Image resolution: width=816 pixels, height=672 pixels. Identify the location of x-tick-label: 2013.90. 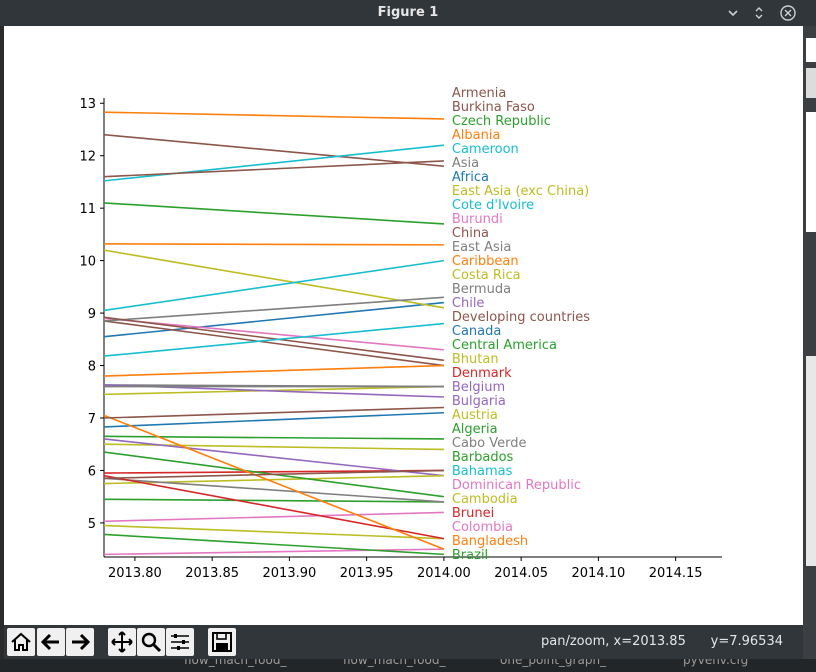
(290, 573).